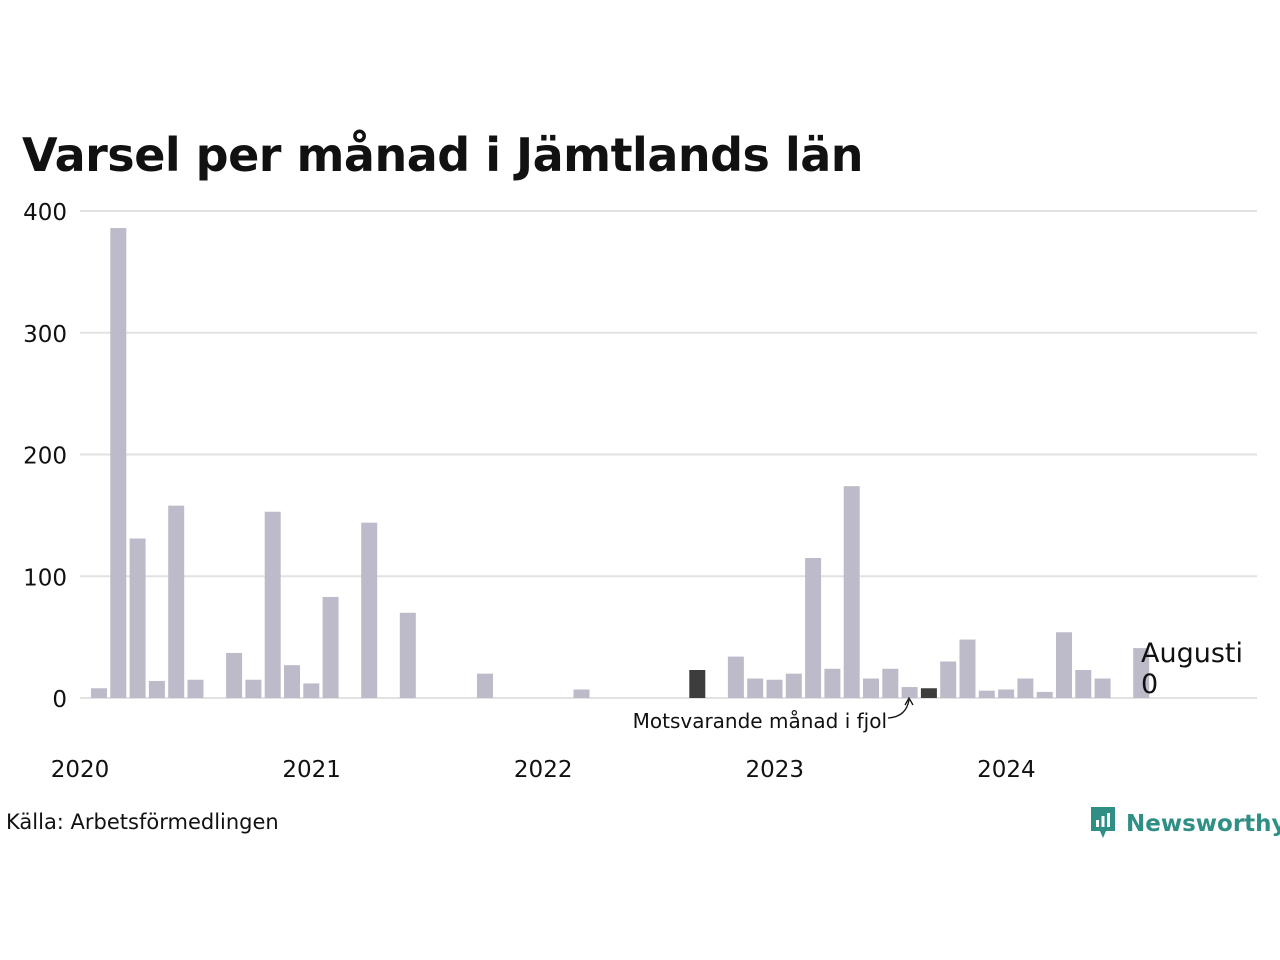  I want to click on x-tick-label: 2023, so click(775, 770).